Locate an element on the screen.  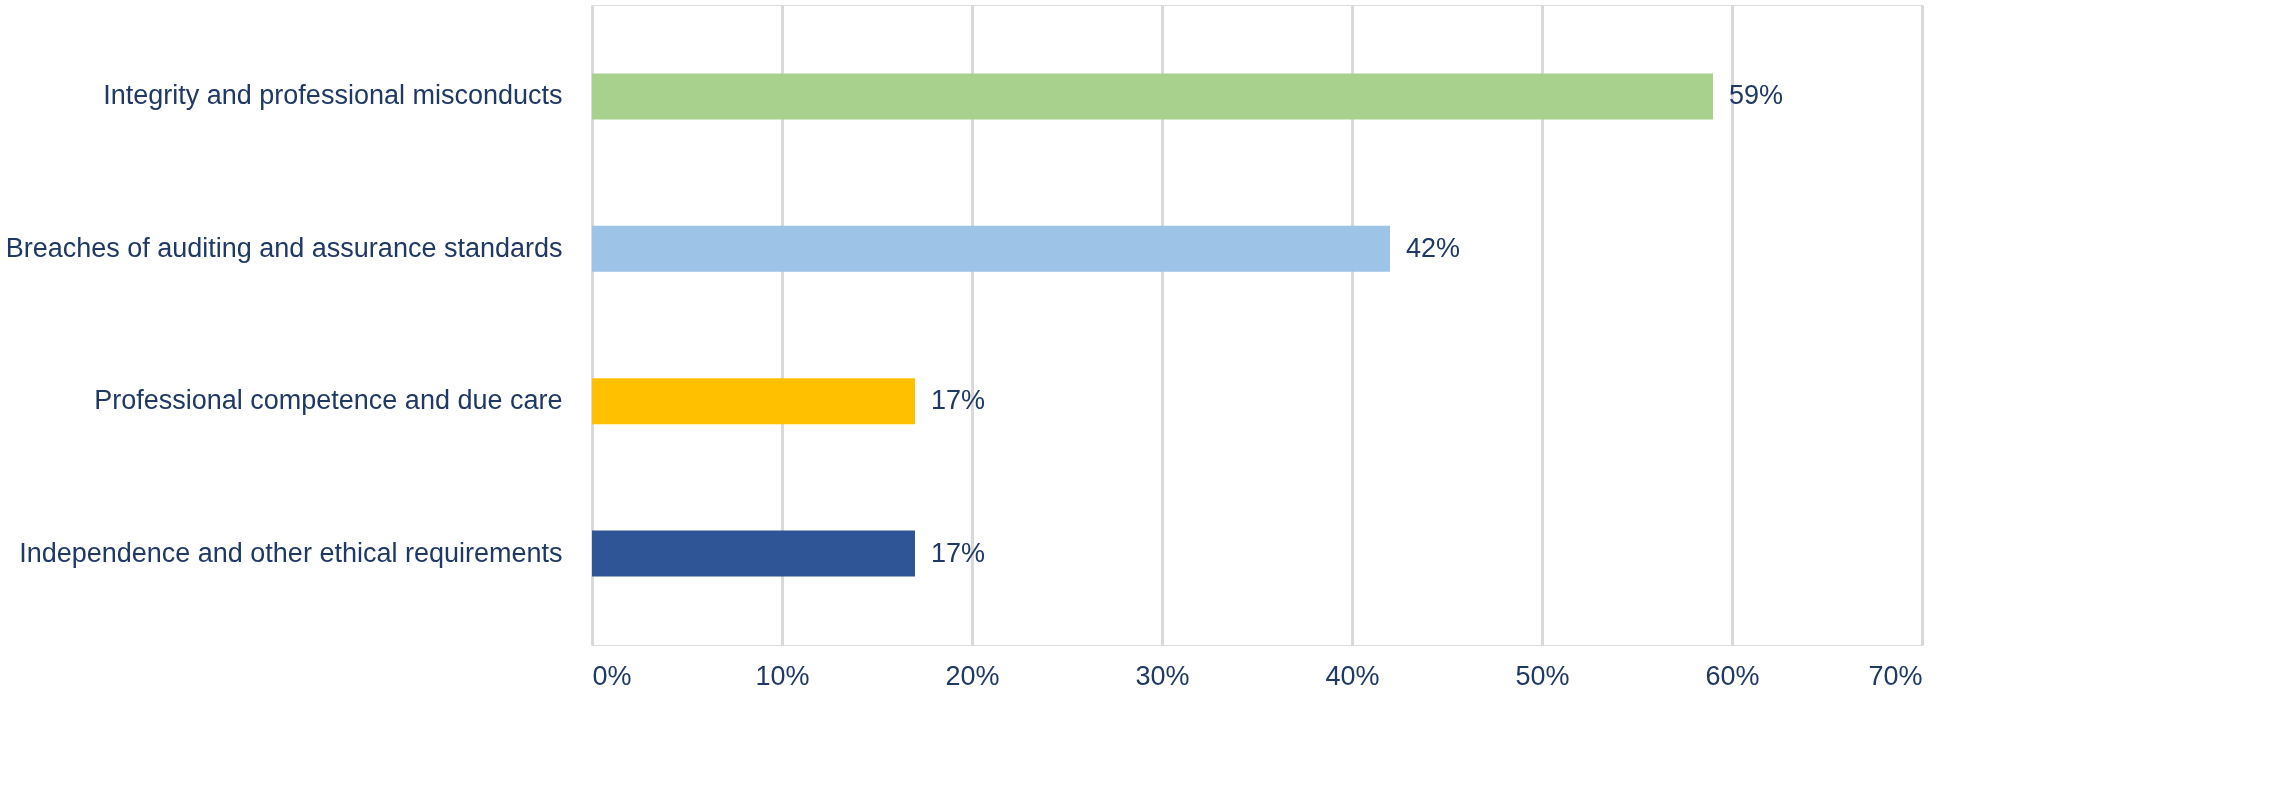
y-tick-label: Professional competence and due care is located at coordinates (328, 400).